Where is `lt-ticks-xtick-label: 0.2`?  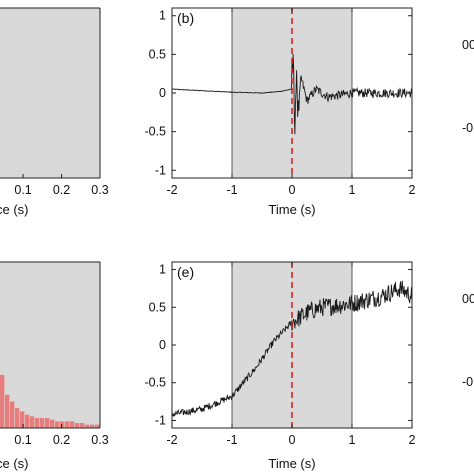
lt-ticks-xtick-label: 0.2 is located at coordinates (61, 190).